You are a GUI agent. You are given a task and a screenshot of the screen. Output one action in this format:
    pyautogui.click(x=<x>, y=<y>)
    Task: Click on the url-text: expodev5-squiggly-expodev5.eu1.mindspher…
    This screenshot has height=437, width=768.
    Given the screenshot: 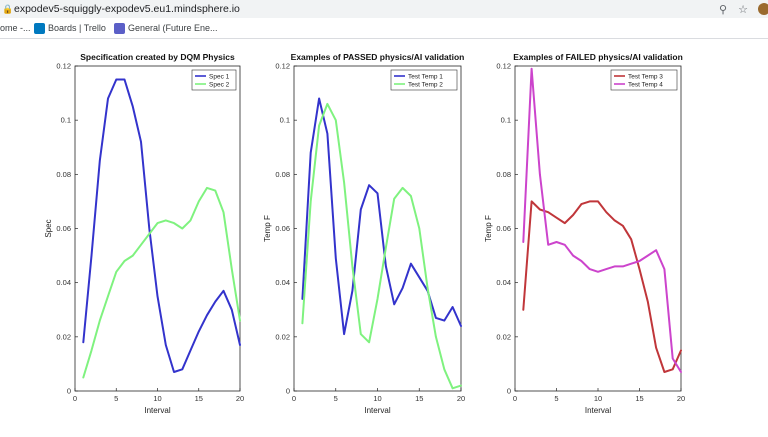 What is the action you would take?
    pyautogui.click(x=127, y=9)
    